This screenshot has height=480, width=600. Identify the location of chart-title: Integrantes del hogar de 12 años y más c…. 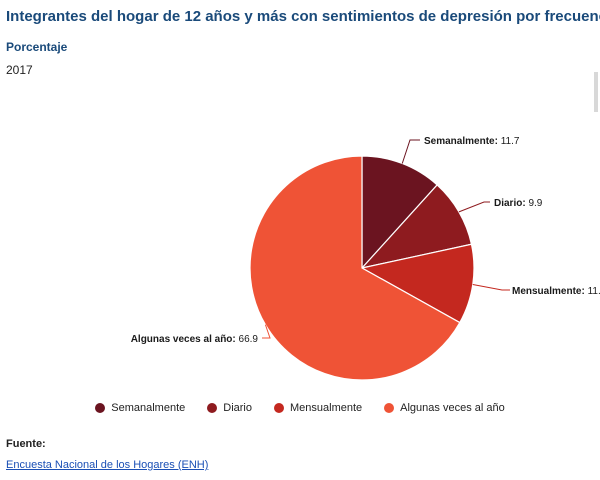
(303, 16).